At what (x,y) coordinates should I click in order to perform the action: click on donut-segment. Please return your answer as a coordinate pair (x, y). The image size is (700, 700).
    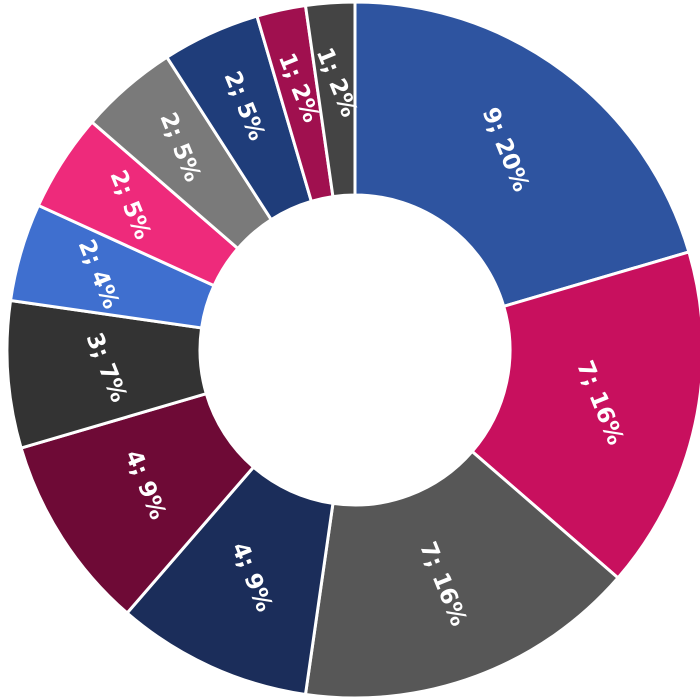
    Looking at the image, I should click on (330, 99).